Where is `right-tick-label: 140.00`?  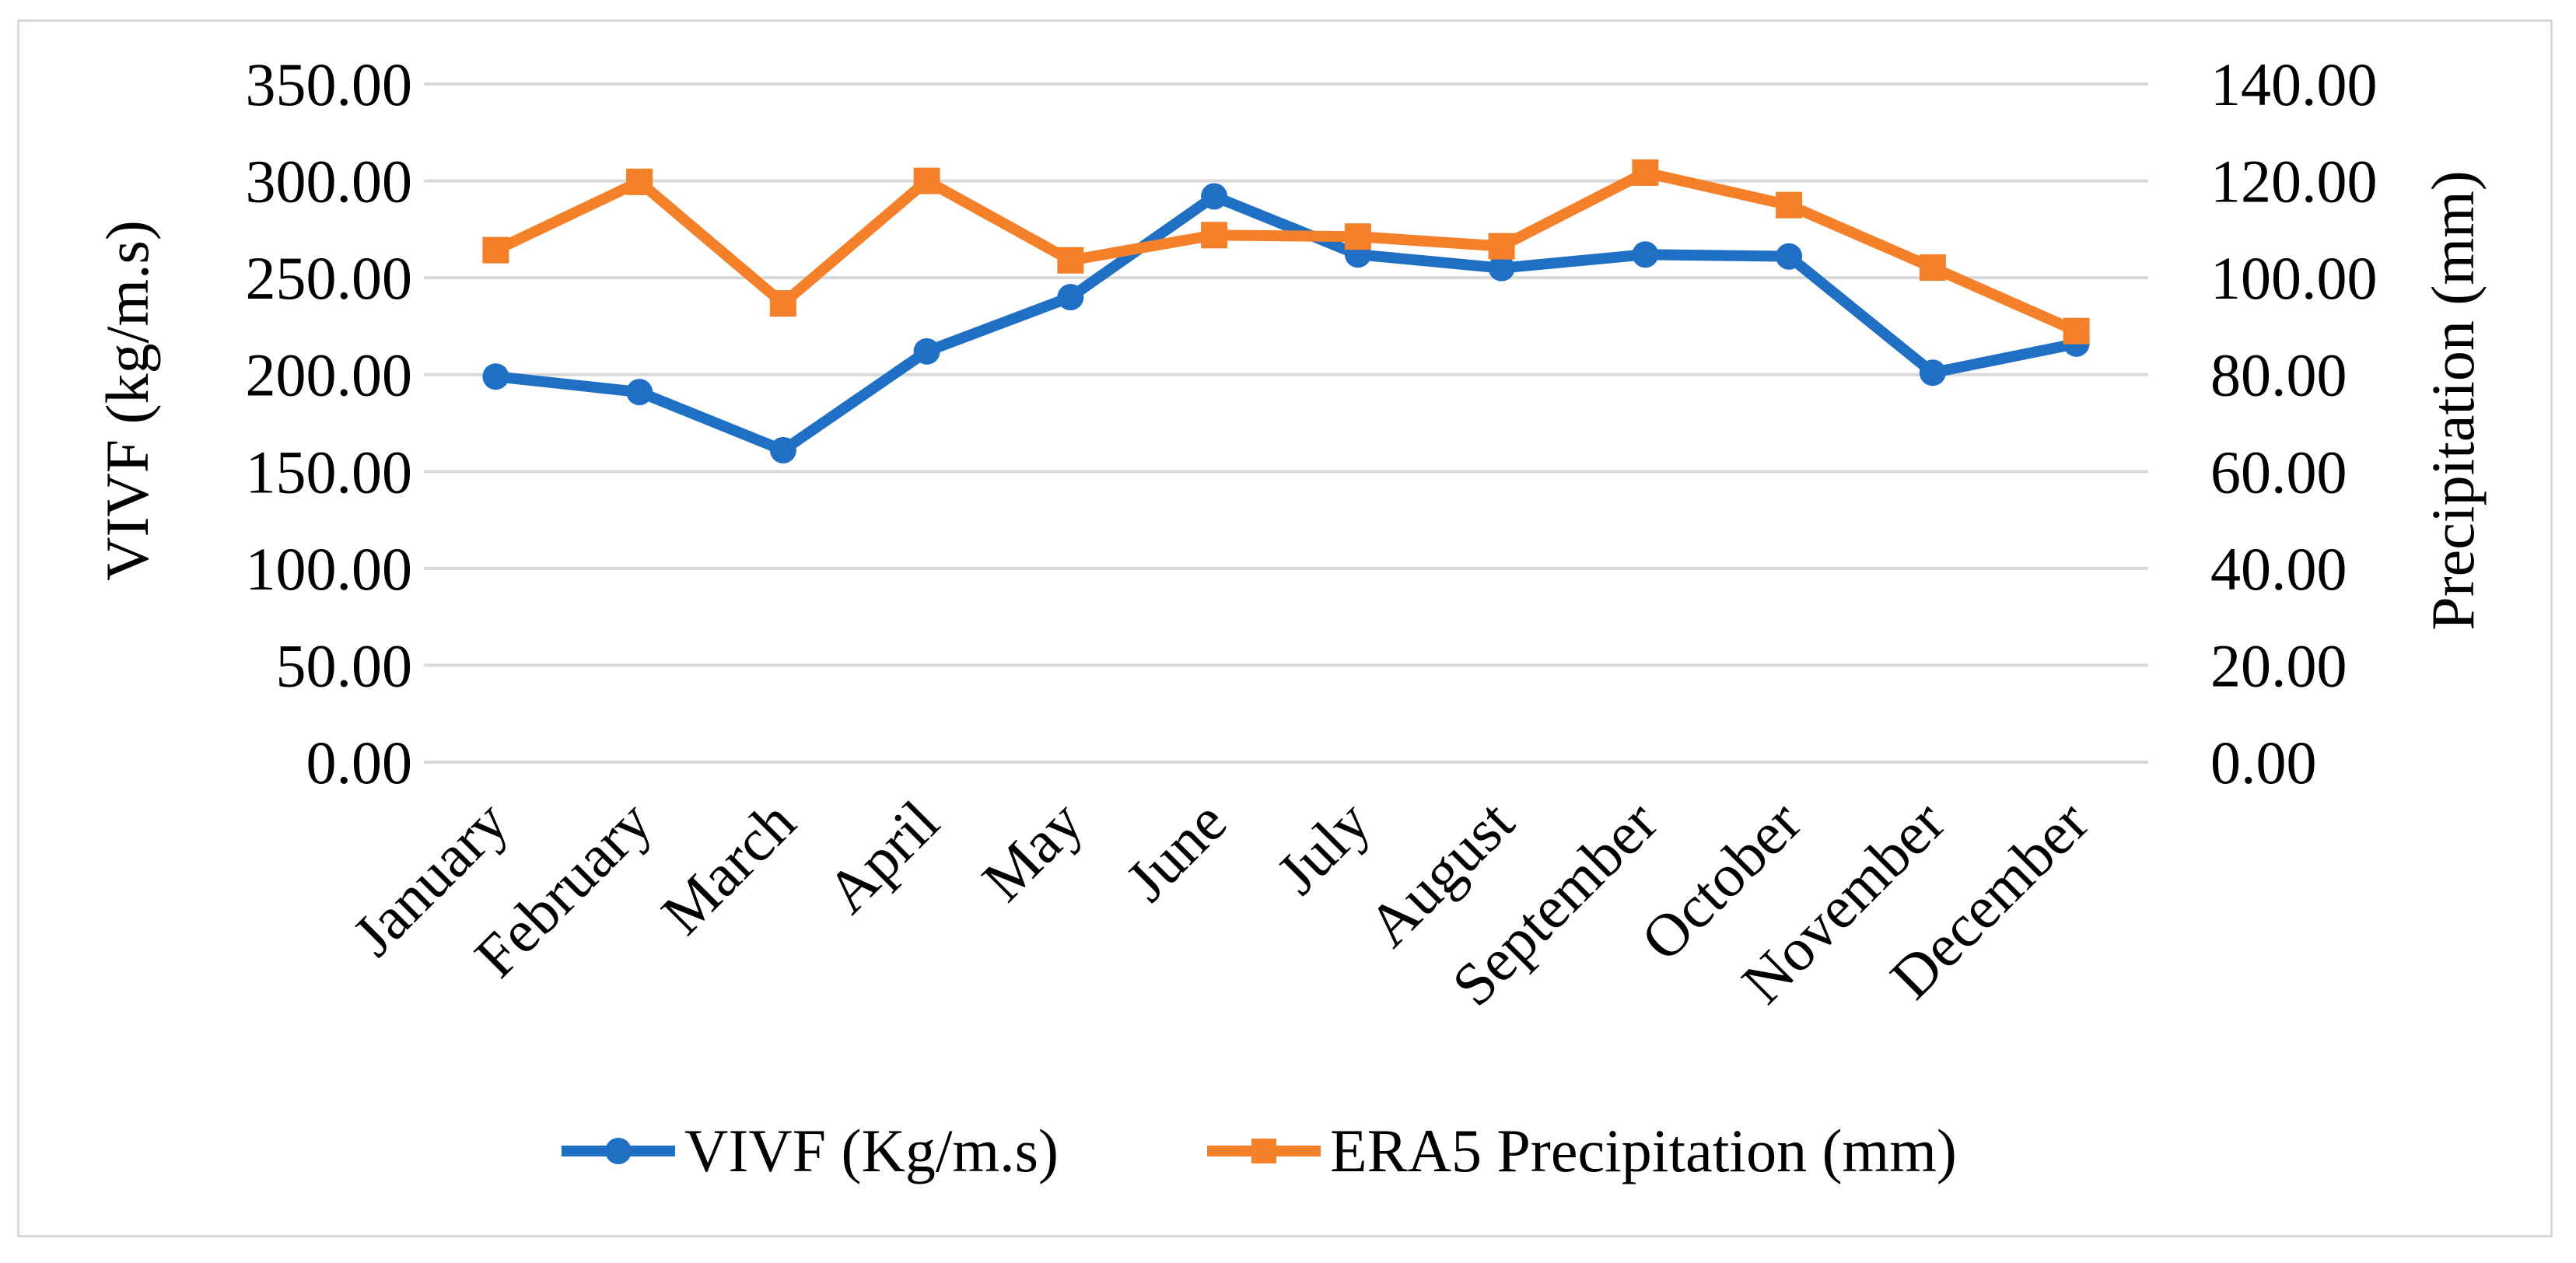
right-tick-label: 140.00 is located at coordinates (2294, 84).